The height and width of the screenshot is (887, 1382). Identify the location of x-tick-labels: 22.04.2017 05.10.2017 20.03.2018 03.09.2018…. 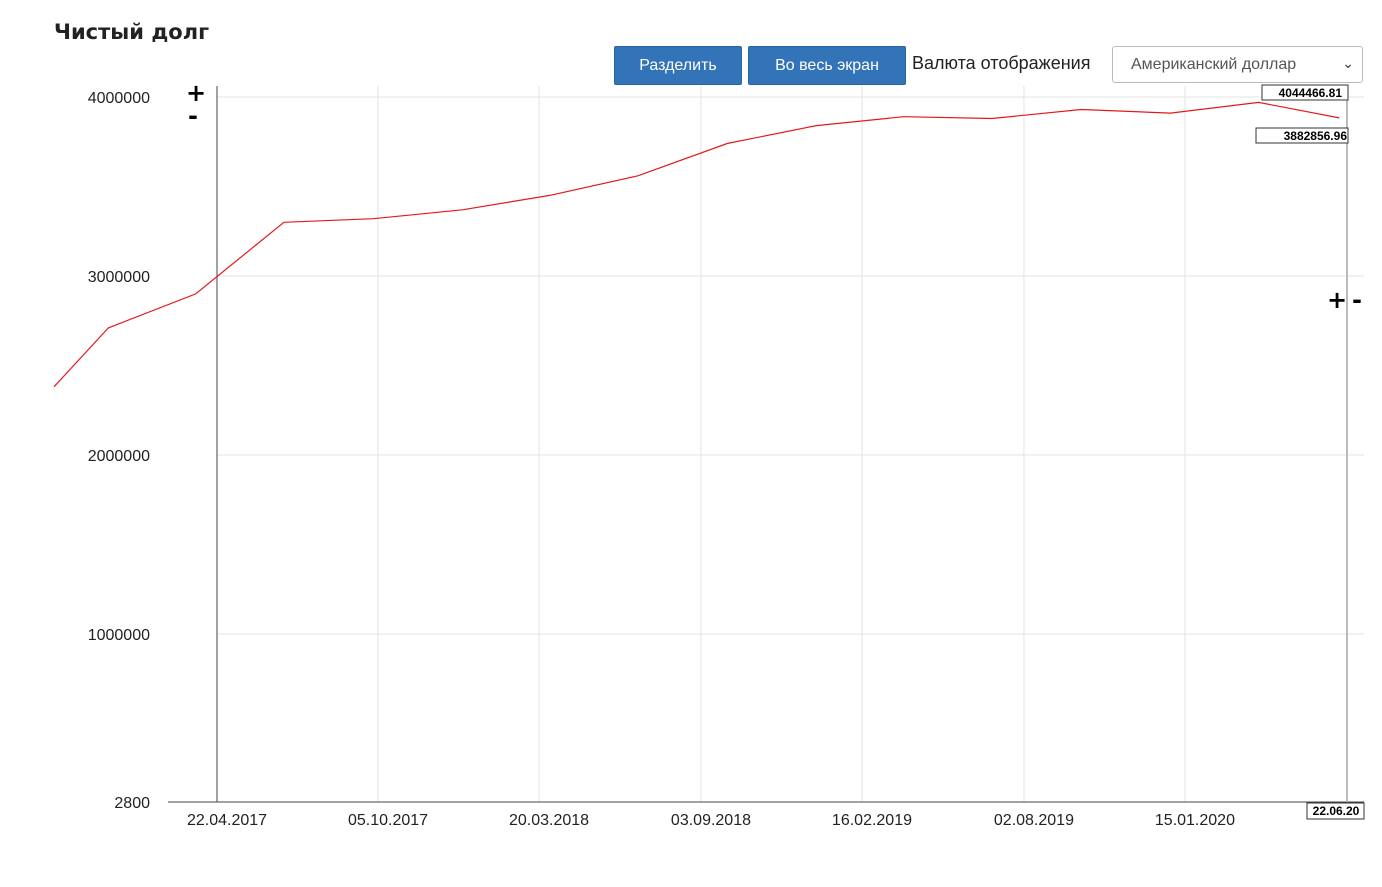
(776, 815).